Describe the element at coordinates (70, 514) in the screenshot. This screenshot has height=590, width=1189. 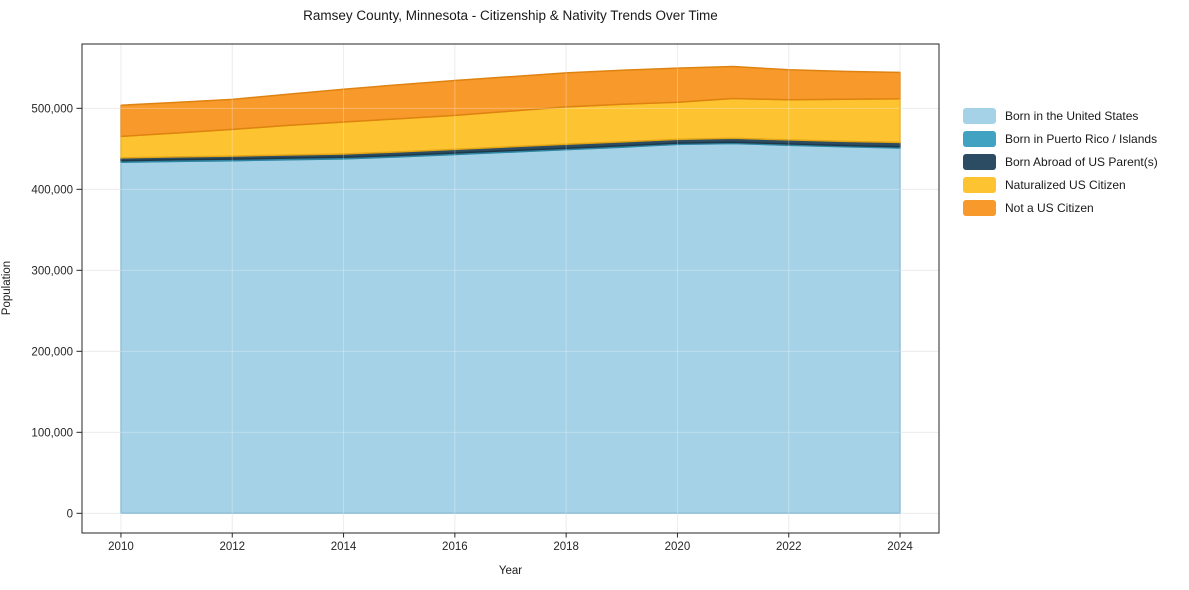
I see `y-tick-label: 0` at that location.